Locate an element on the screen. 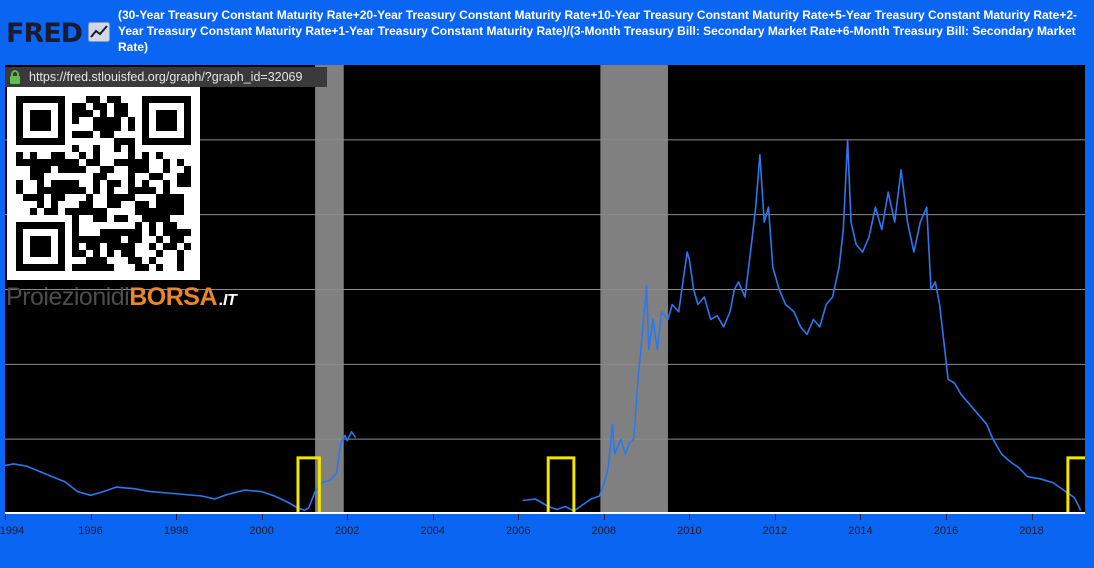 The image size is (1094, 568). x-tick-label: 2014 is located at coordinates (860, 531).